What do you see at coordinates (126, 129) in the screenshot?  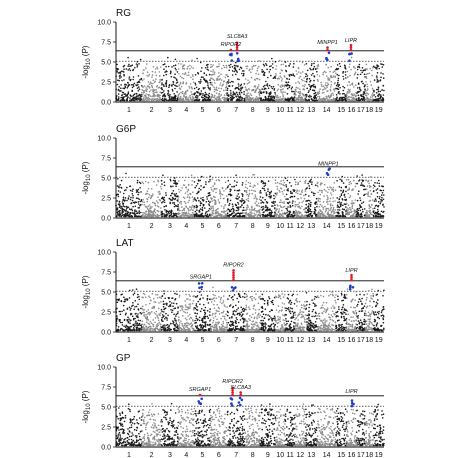 I see `panel-title: G6P` at bounding box center [126, 129].